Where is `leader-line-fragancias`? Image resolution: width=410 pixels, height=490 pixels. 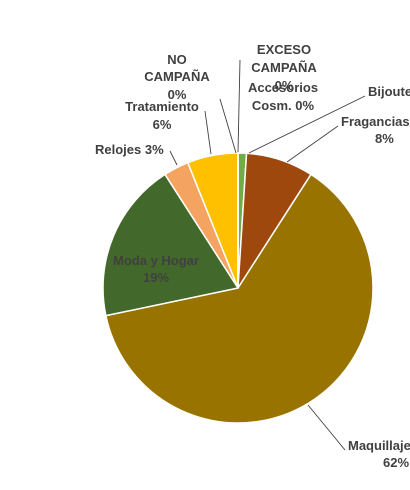 leader-line-fragancias is located at coordinates (312, 144).